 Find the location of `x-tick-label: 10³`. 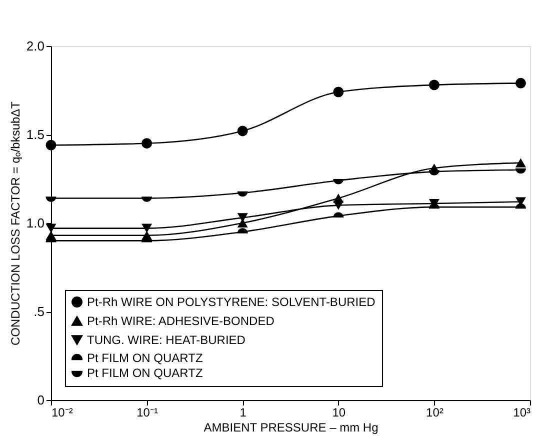

x-tick-label: 10³ is located at coordinates (522, 413).